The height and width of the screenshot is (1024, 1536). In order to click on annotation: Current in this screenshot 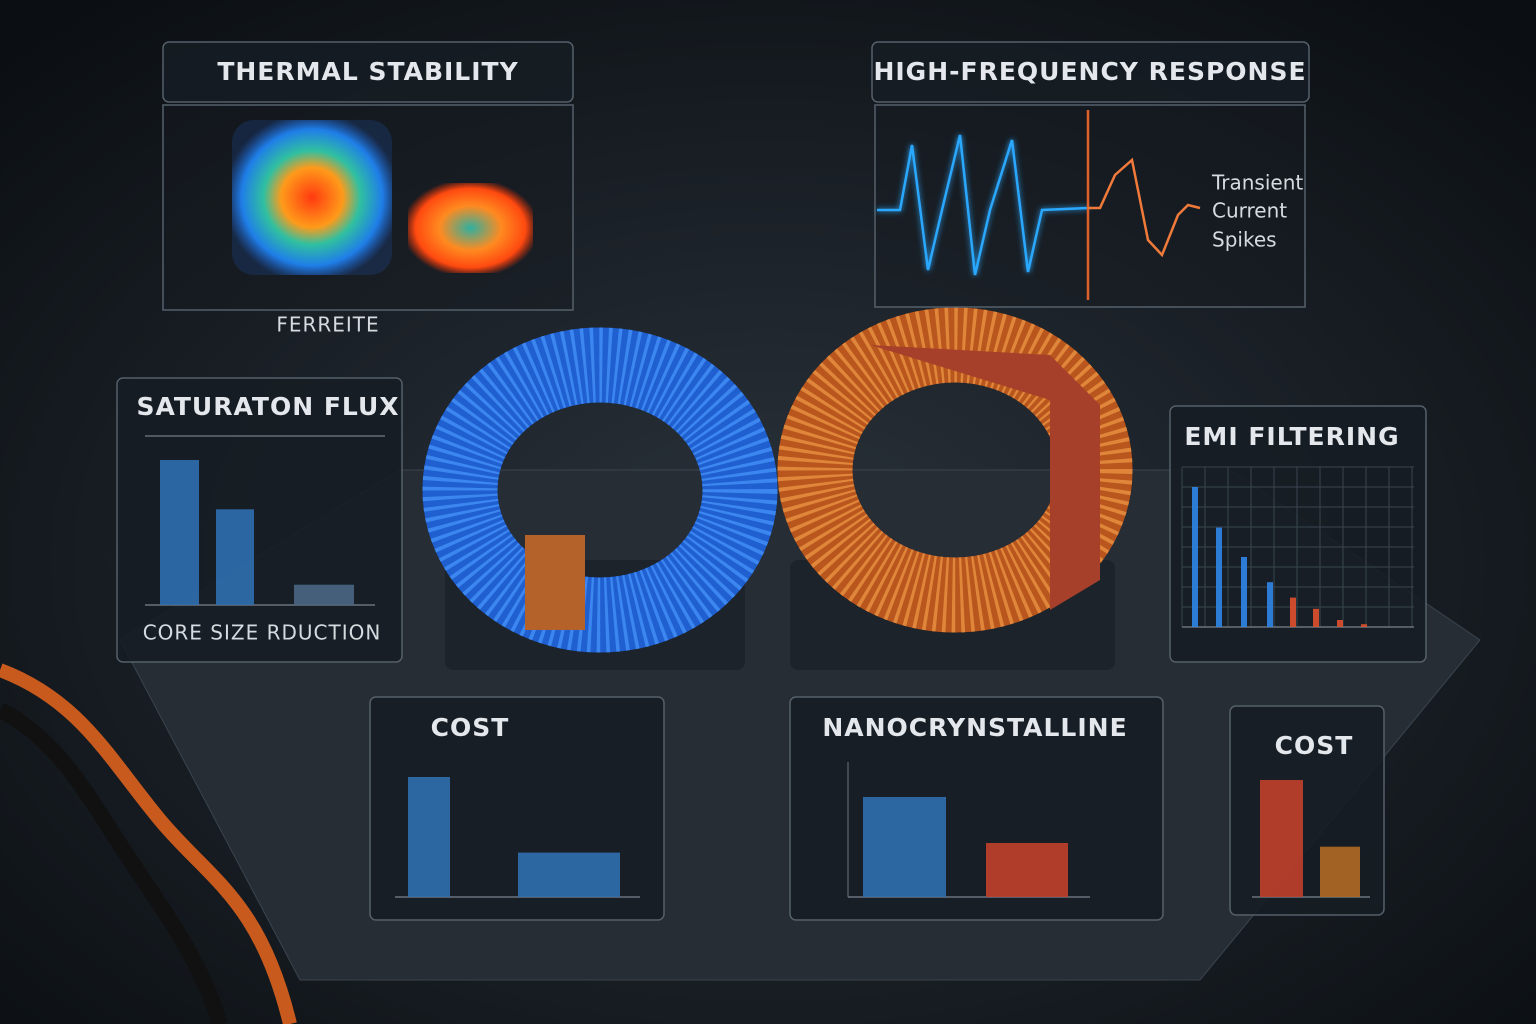, I will do `click(1249, 211)`.